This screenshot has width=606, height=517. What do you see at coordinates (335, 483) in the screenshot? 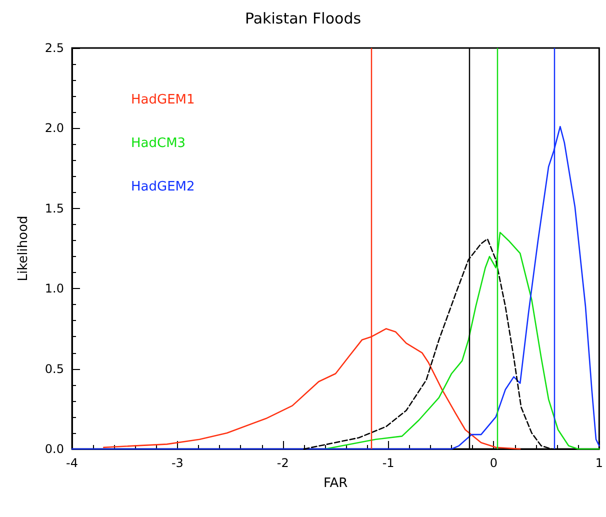
I see `x-axis-title: FAR` at bounding box center [335, 483].